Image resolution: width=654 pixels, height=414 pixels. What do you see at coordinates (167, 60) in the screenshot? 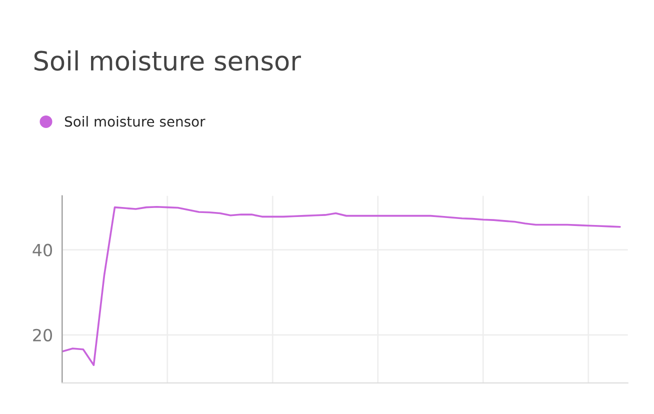
I see `chart-title: Soil moisture sensor` at bounding box center [167, 60].